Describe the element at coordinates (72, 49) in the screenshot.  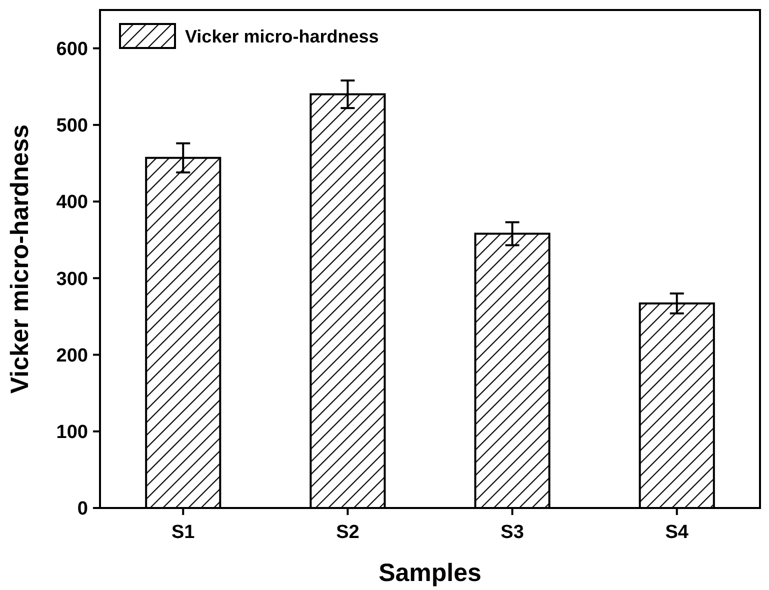
I see `y-tick-label: 600` at that location.